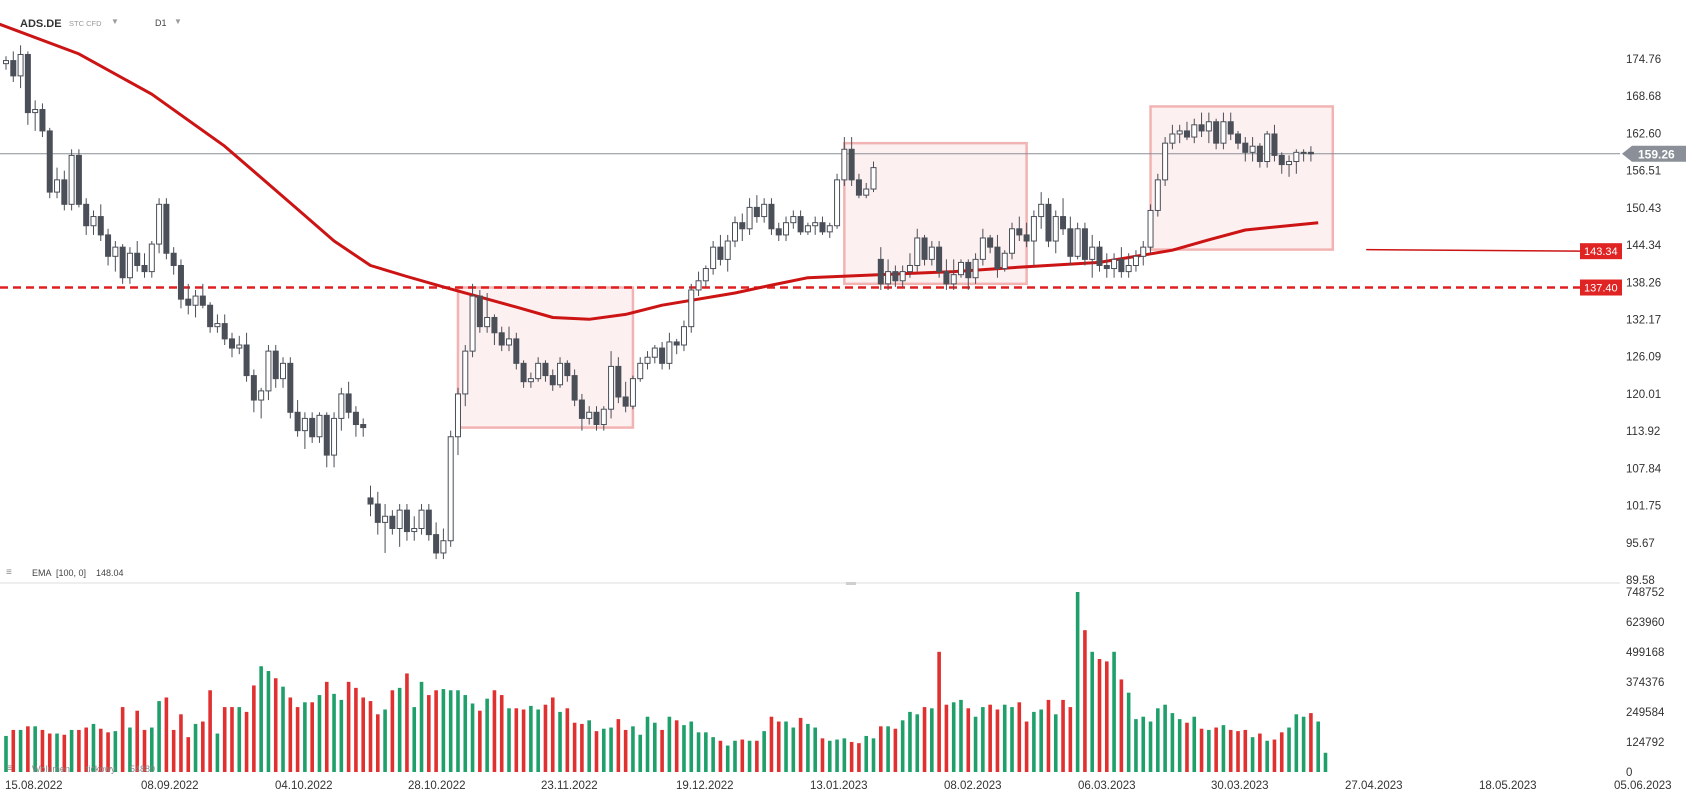 This screenshot has width=1691, height=801. I want to click on timeframe-dropdown-icon: ▼, so click(178, 21).